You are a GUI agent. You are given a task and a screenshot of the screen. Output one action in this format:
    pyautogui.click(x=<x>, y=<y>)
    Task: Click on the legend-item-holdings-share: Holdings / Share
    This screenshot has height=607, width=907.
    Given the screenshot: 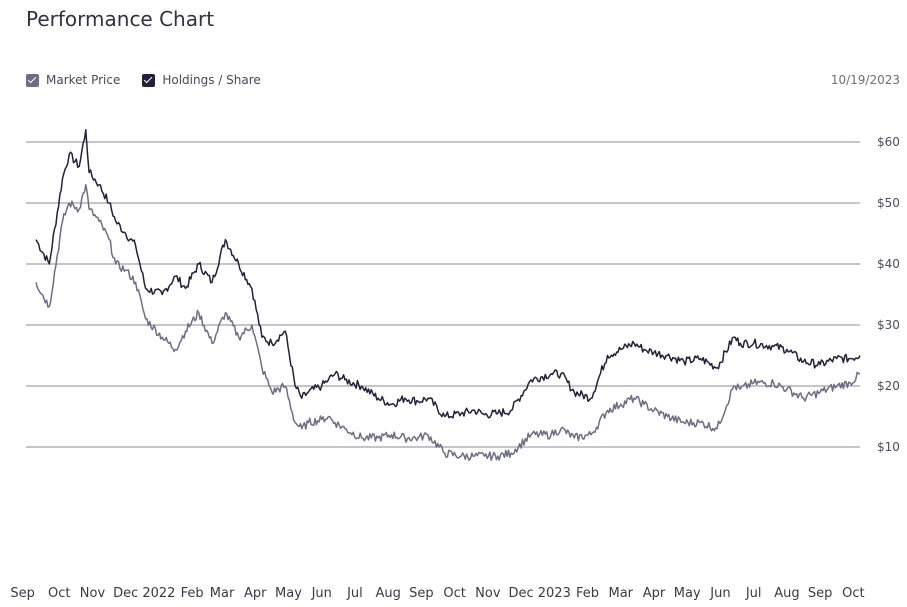 What is the action you would take?
    pyautogui.click(x=201, y=80)
    